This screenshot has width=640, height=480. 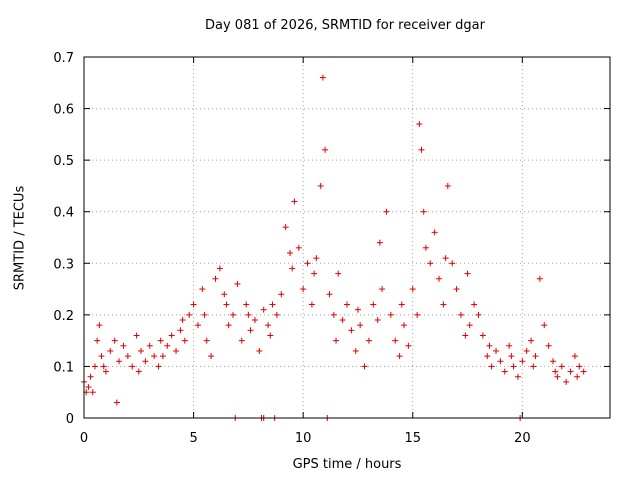 What do you see at coordinates (303, 438) in the screenshot?
I see `x-tick-label: 10` at bounding box center [303, 438].